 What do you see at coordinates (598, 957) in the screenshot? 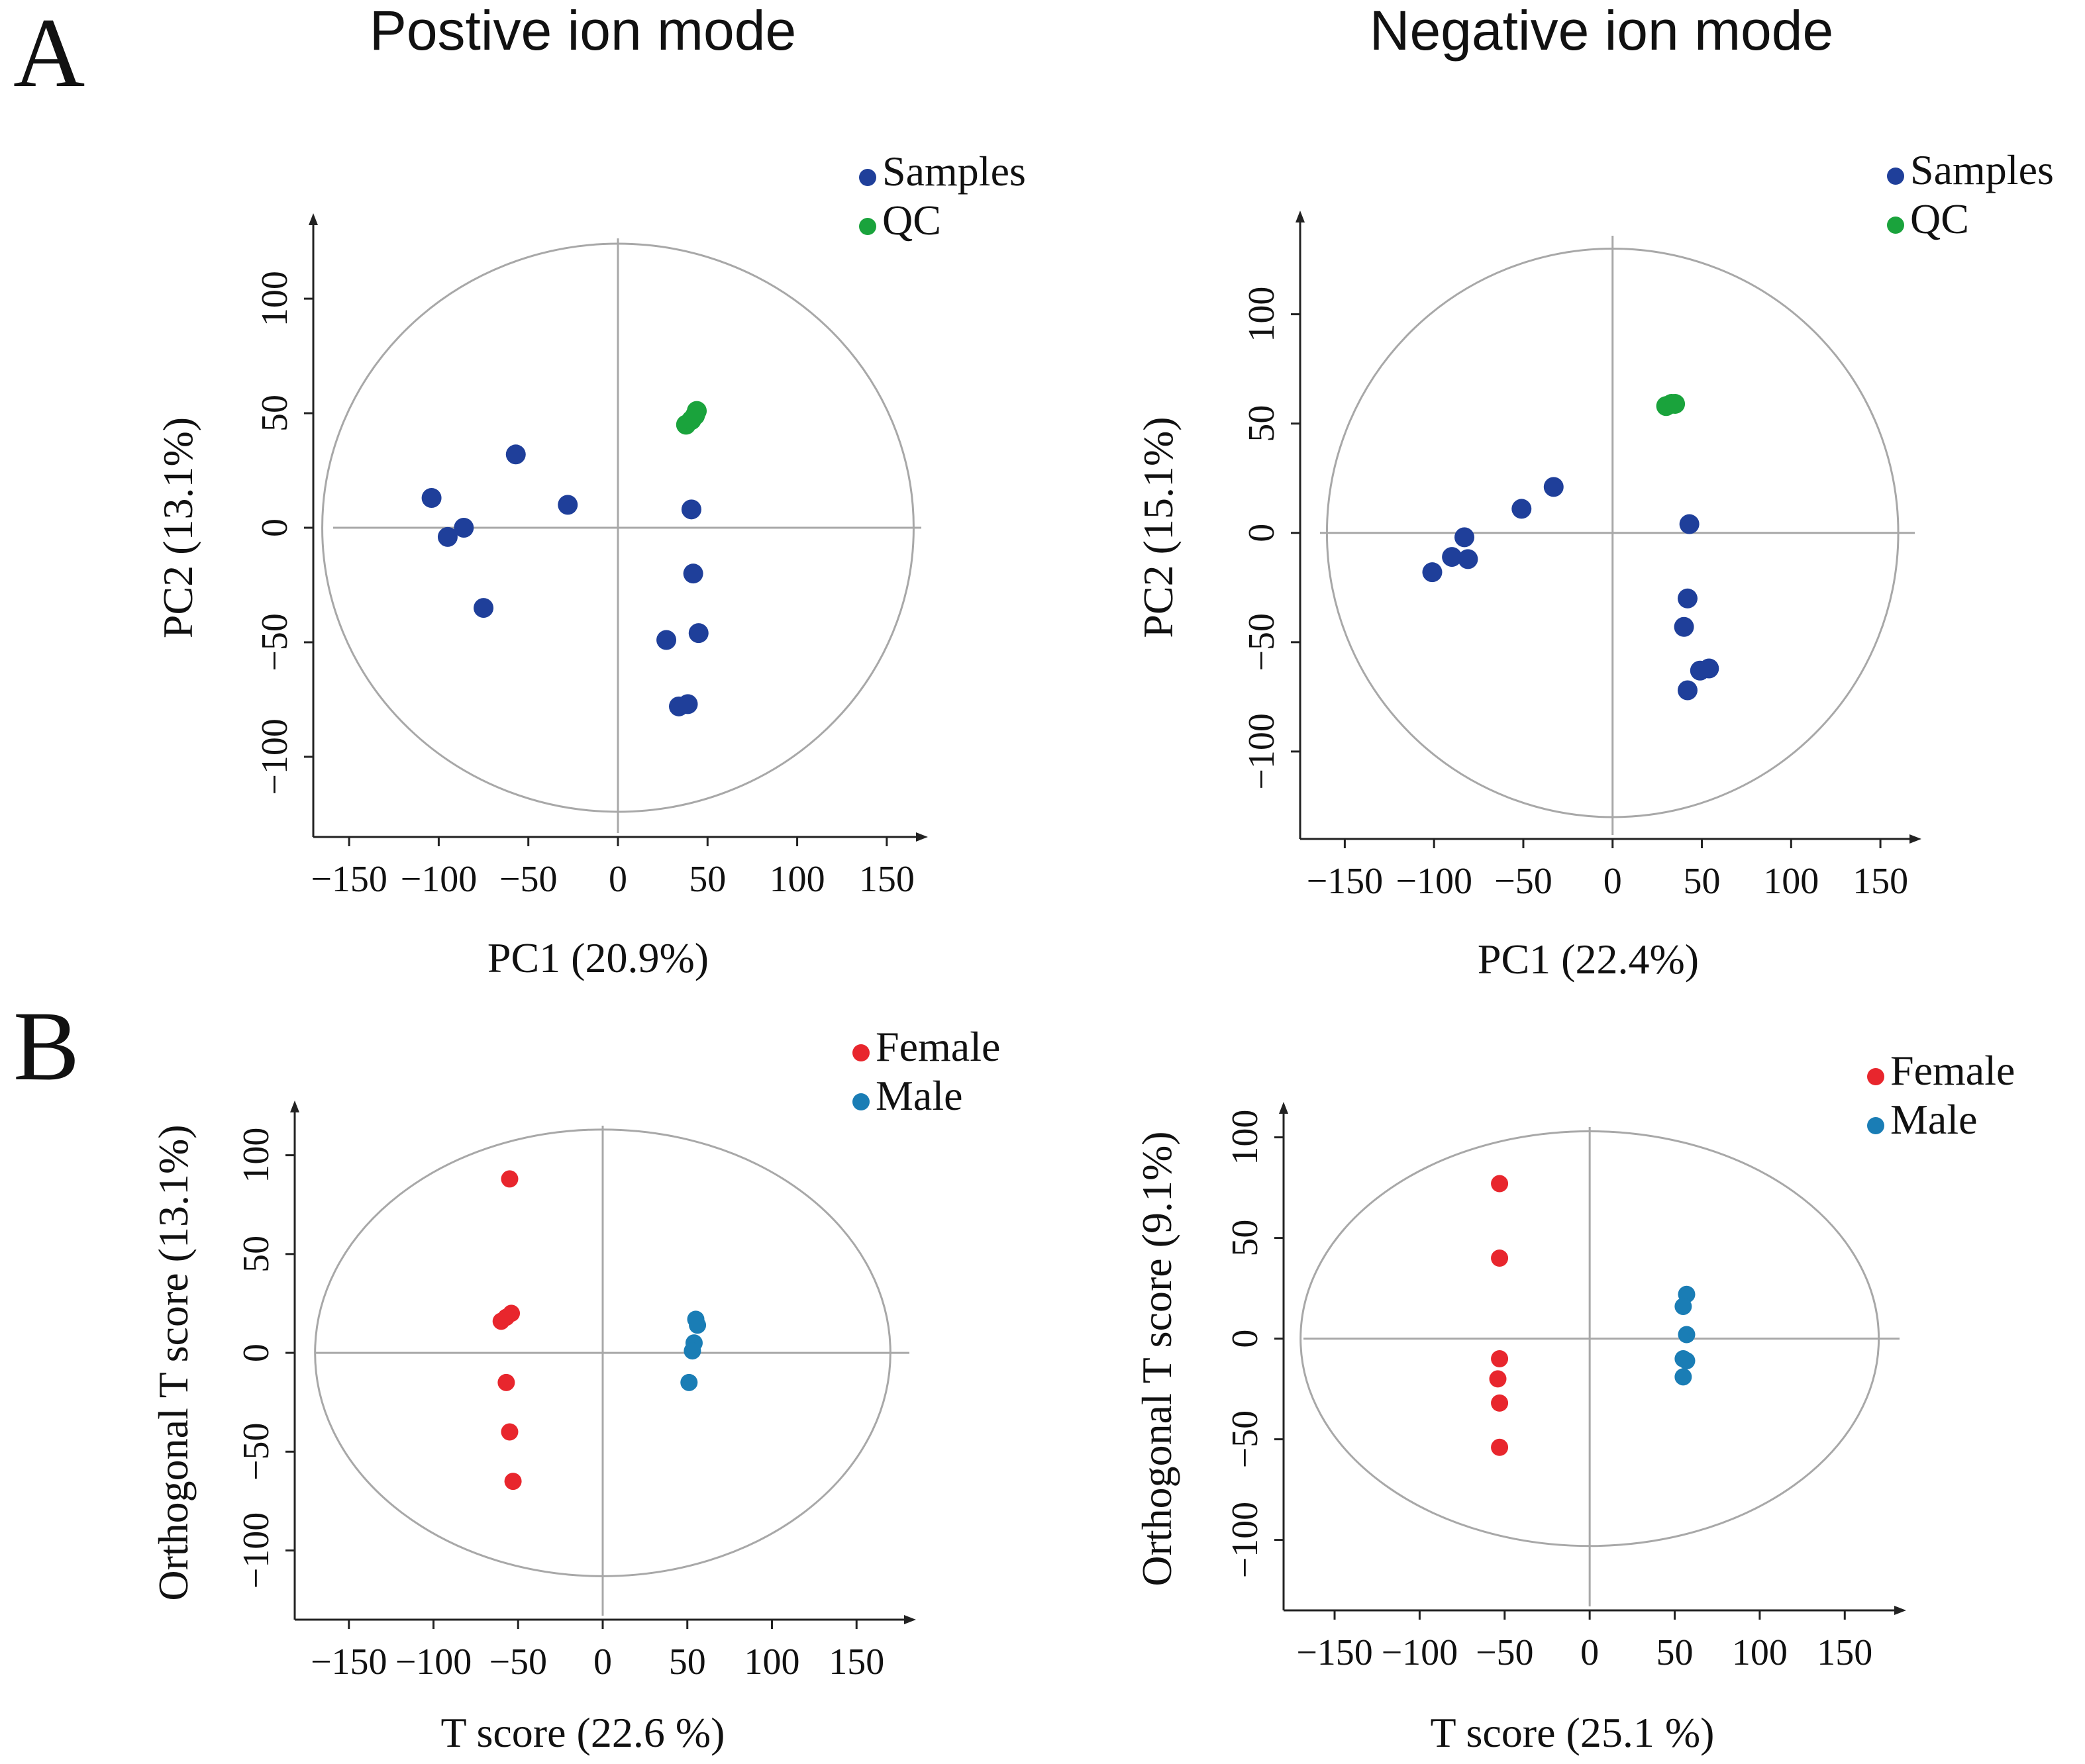
I see `x-axis-label: PC1 (20.9%)` at bounding box center [598, 957].